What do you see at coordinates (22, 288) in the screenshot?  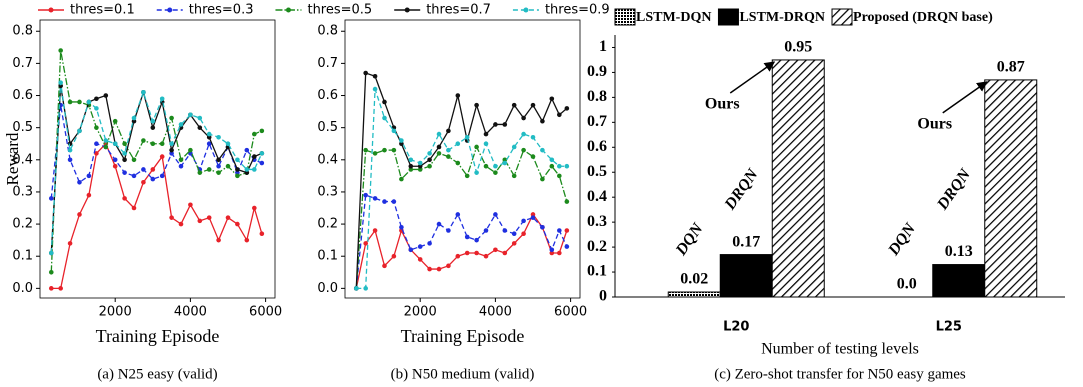 I see `y-tick-label: 0.0` at bounding box center [22, 288].